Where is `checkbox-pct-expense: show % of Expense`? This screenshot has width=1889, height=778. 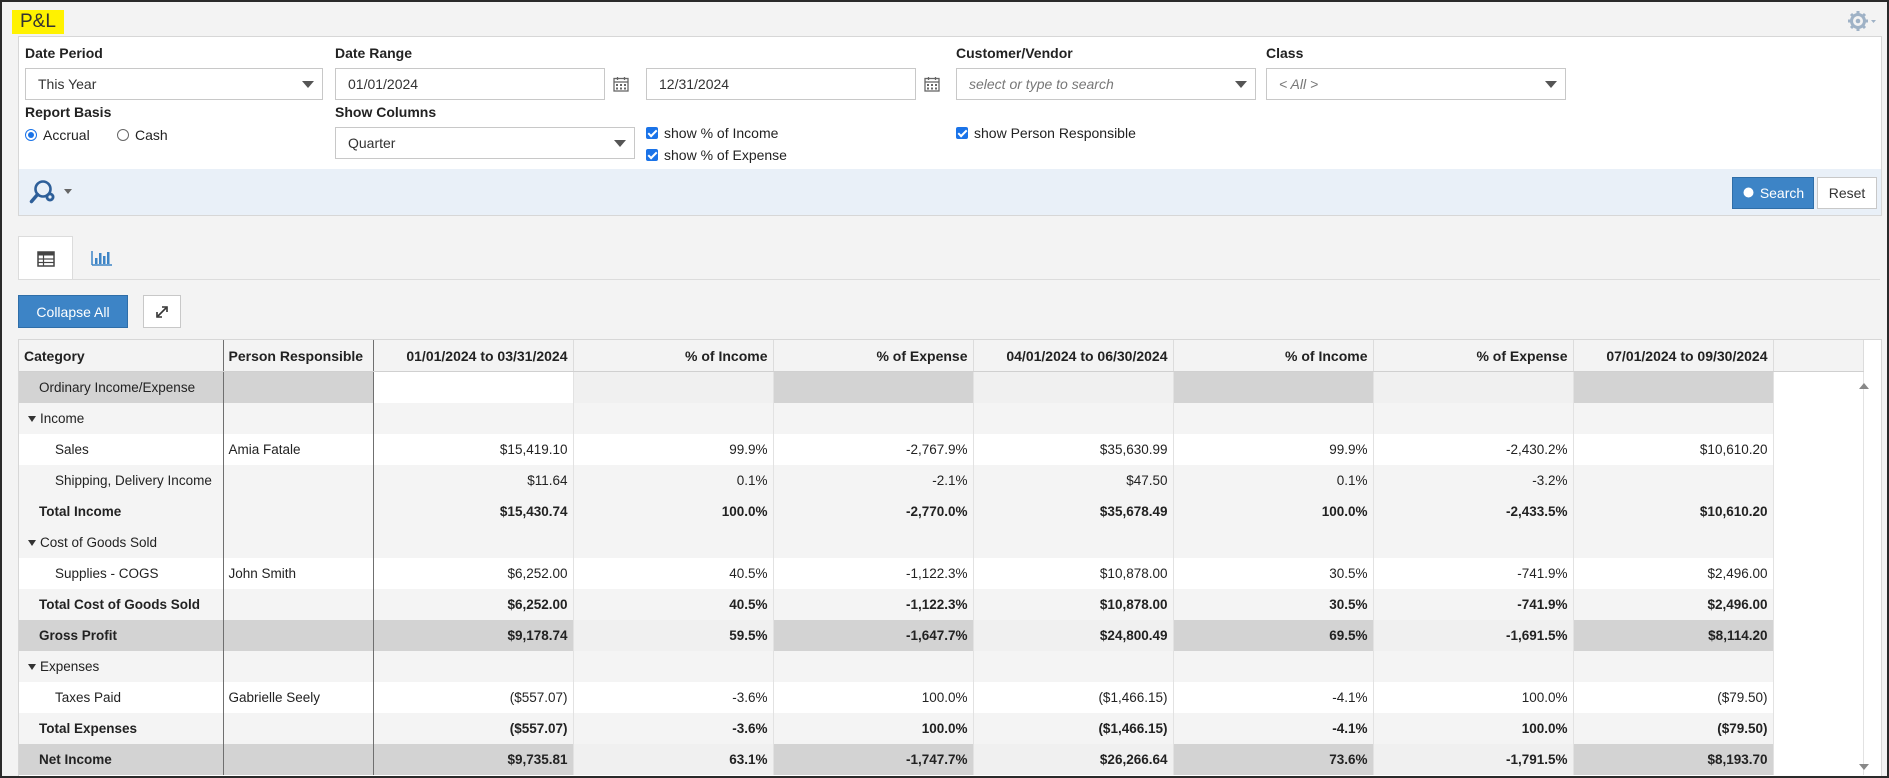
checkbox-pct-expense: show % of Expense is located at coordinates (716, 155).